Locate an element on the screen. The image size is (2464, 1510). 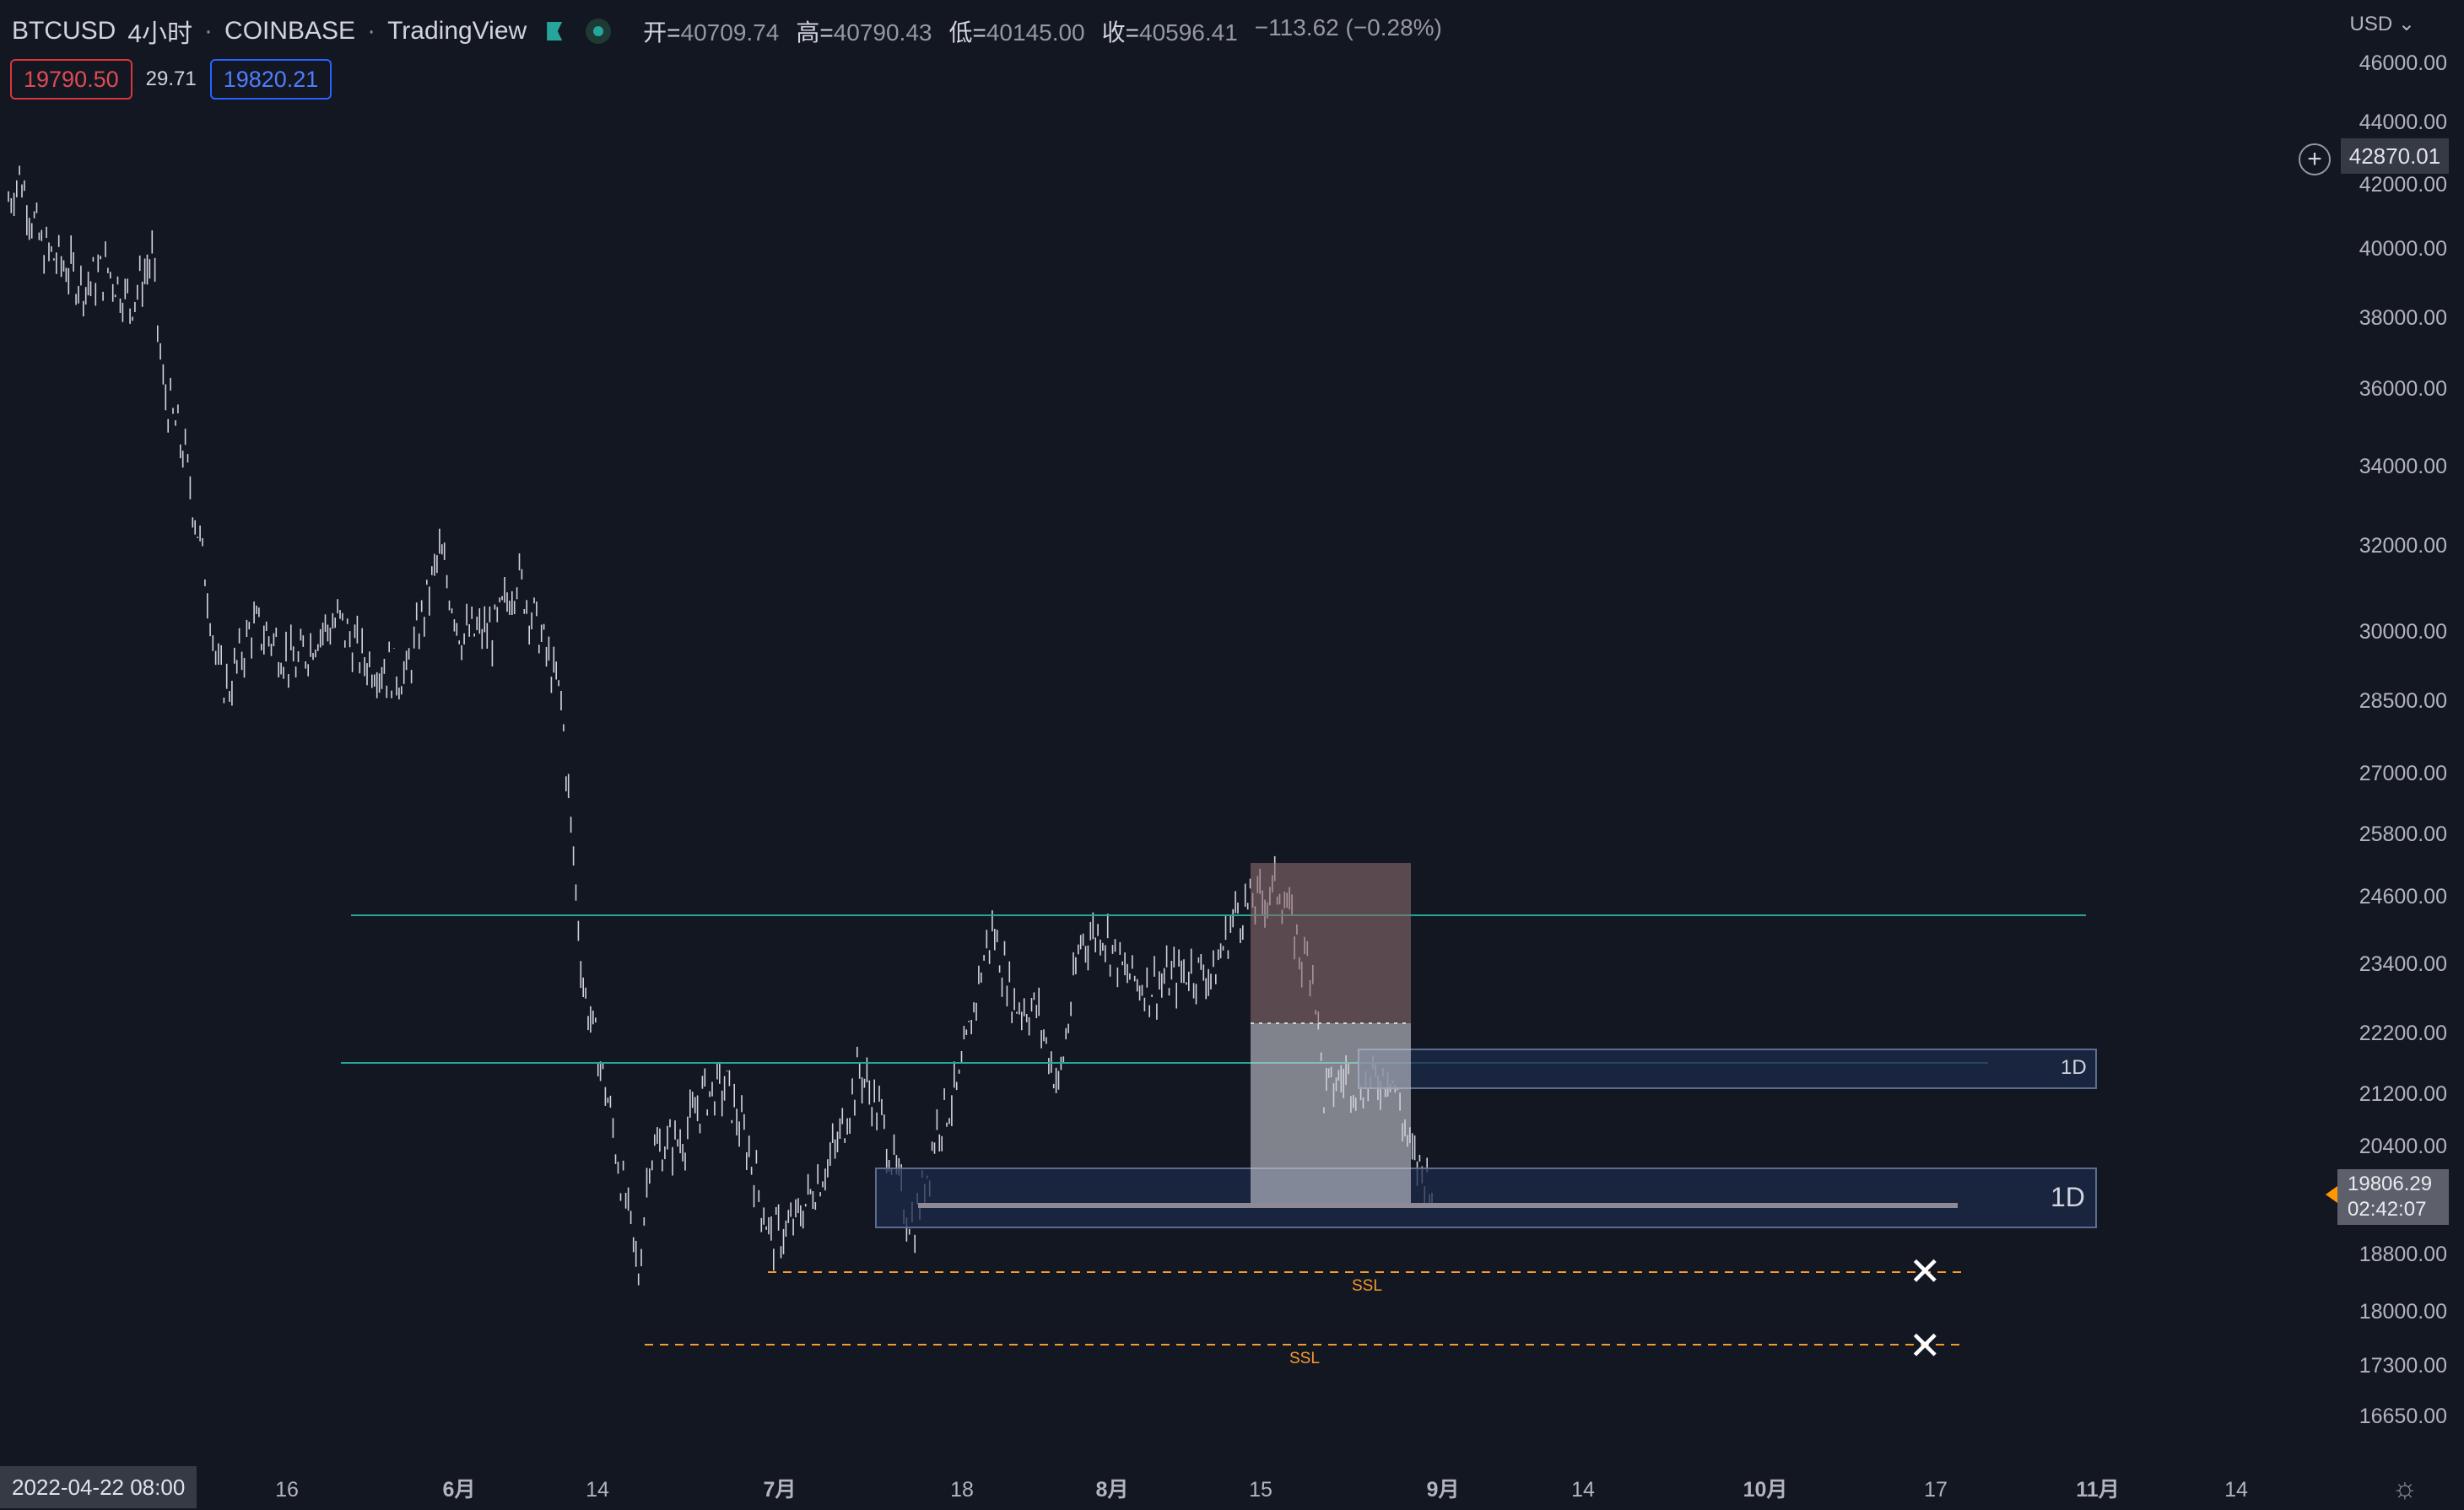
price-tick-label: 20400.00 is located at coordinates (2403, 1147).